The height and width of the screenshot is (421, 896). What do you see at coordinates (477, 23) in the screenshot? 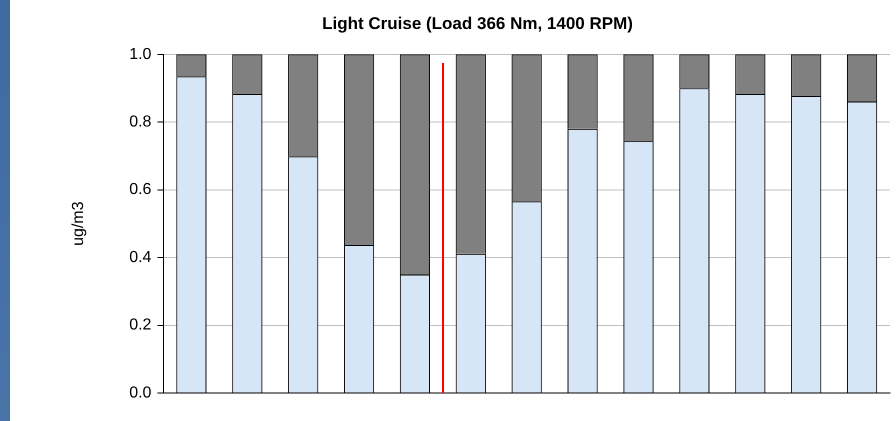
I see `chart-title: Light Cruise (Load 366 Nm, 1400 RPM)` at bounding box center [477, 23].